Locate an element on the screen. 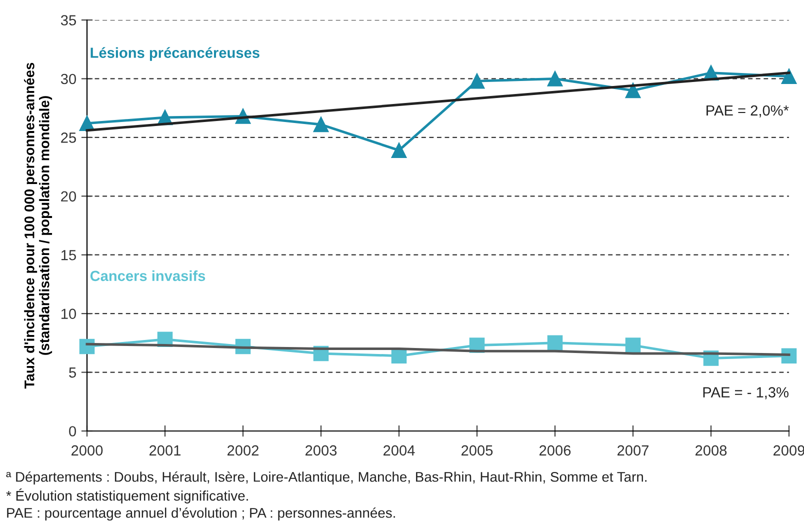 The height and width of the screenshot is (524, 804). x-tick-label: 2003 is located at coordinates (321, 450).